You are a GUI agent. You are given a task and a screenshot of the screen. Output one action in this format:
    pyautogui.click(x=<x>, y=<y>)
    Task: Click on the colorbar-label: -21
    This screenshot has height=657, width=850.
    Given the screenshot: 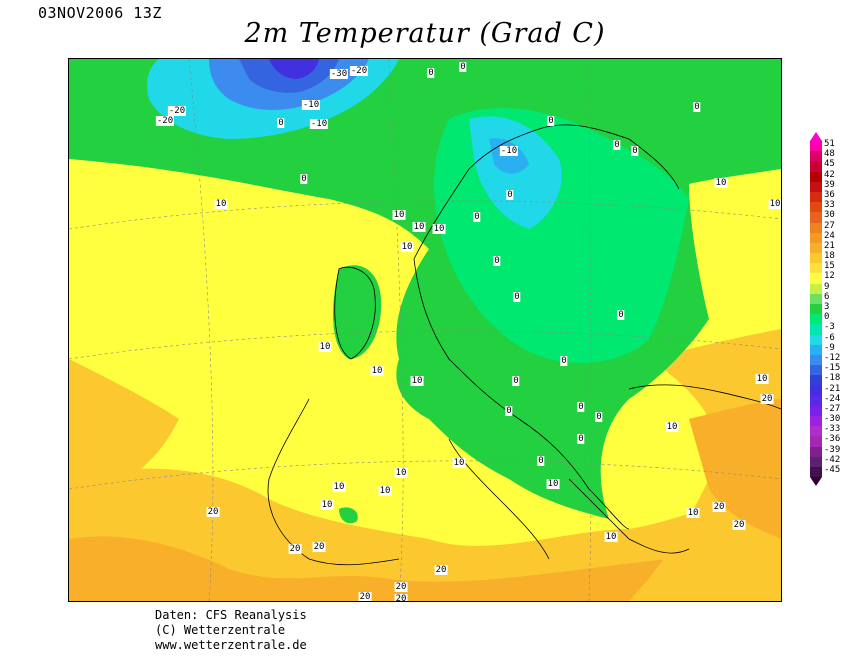 What is the action you would take?
    pyautogui.click(x=832, y=388)
    